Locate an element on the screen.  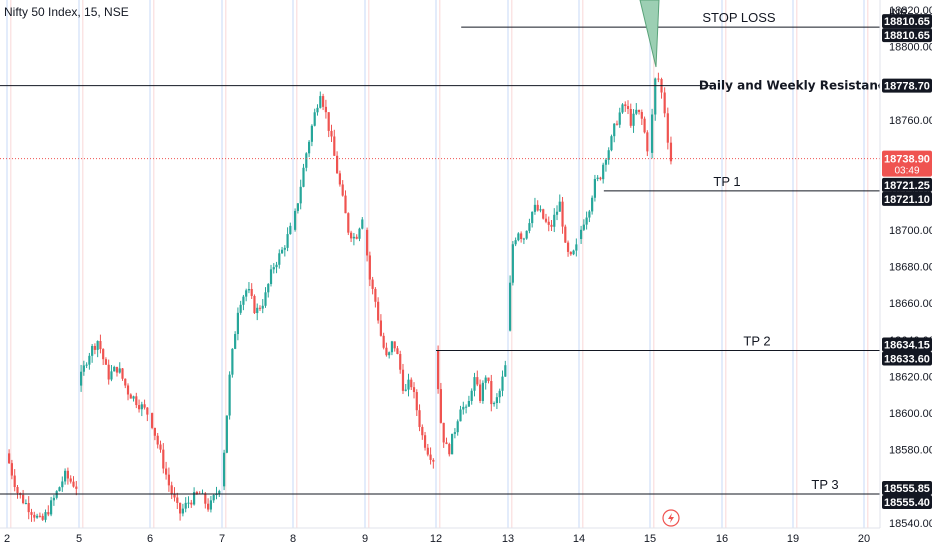
level-label: STOP LOSS is located at coordinates (739, 17).